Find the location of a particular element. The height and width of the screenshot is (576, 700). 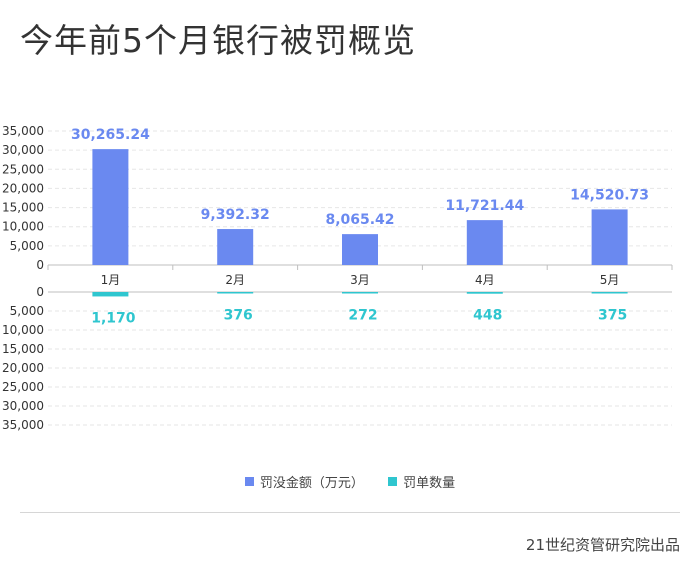

data-label-amount: 9,392.32 is located at coordinates (235, 215).